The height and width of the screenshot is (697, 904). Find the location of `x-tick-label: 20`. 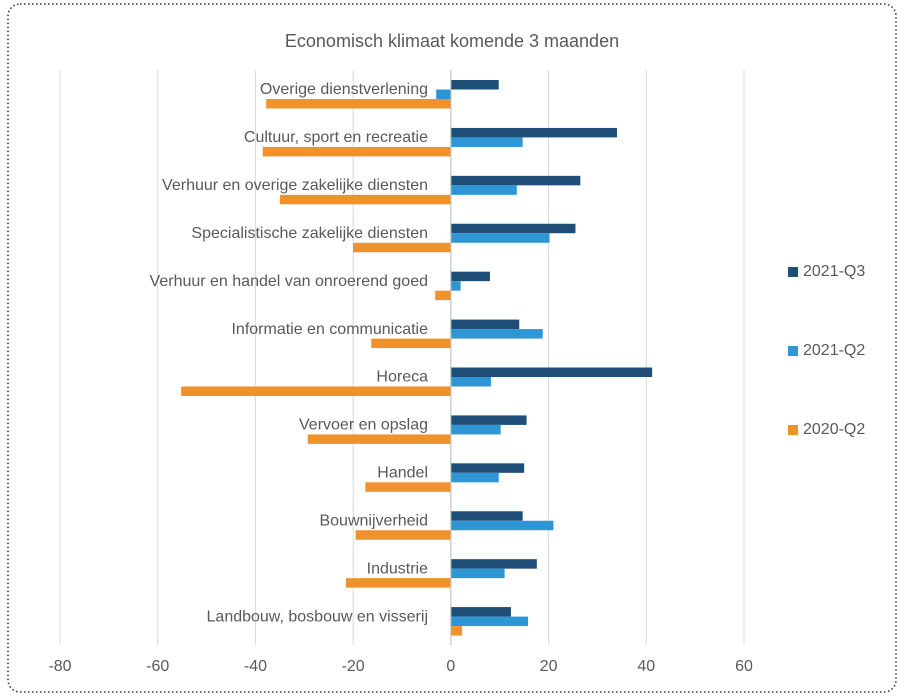

x-tick-label: 20 is located at coordinates (549, 666).